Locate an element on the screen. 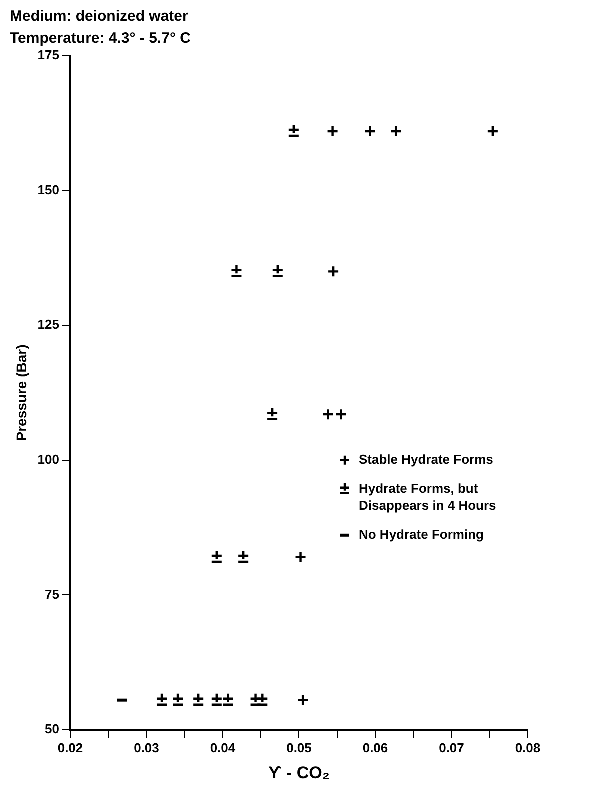  x-tick-label: 0.08 is located at coordinates (528, 748).